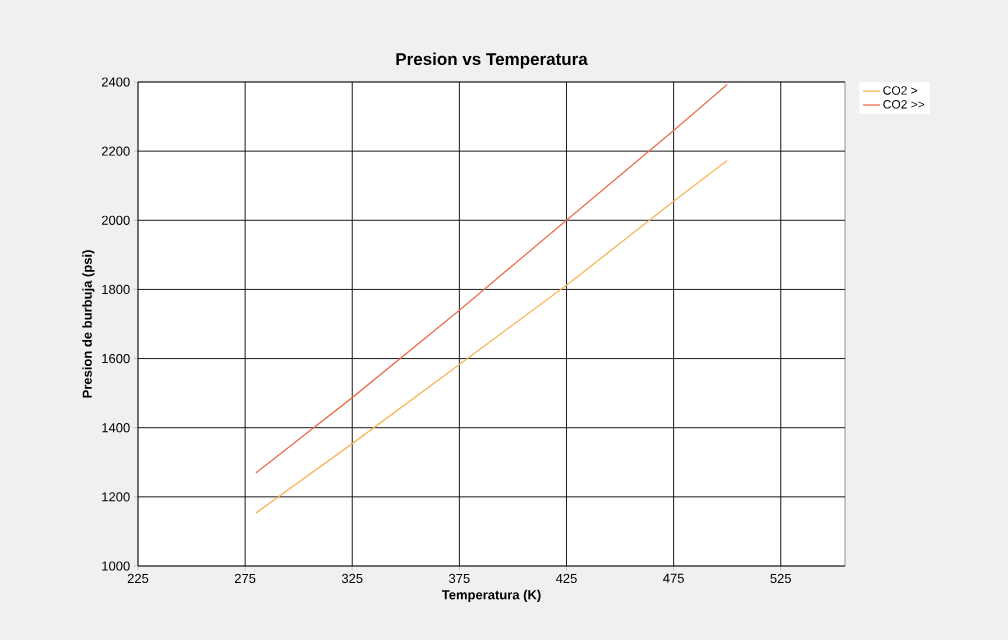  What do you see at coordinates (115, 82) in the screenshot?
I see `y-tick-label: 2400` at bounding box center [115, 82].